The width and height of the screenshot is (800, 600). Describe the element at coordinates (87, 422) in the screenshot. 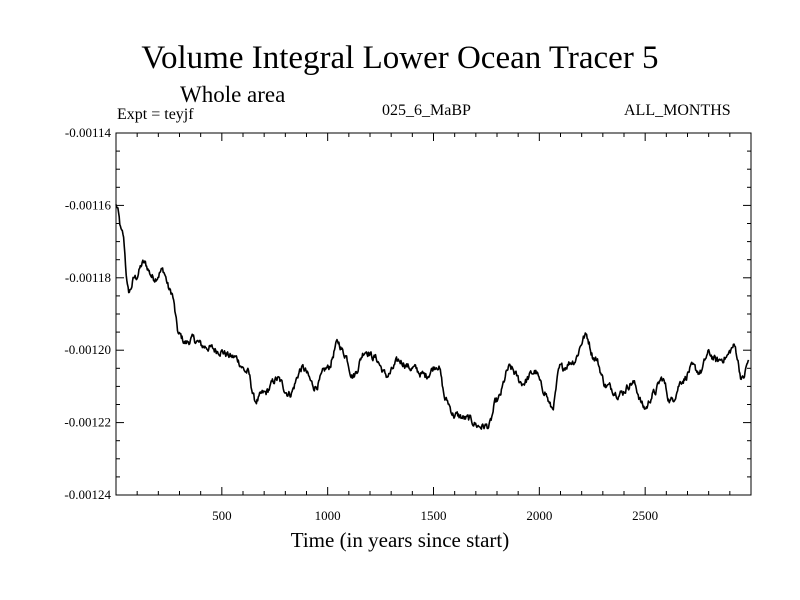

I see `y-tick-label: -0.00122` at that location.